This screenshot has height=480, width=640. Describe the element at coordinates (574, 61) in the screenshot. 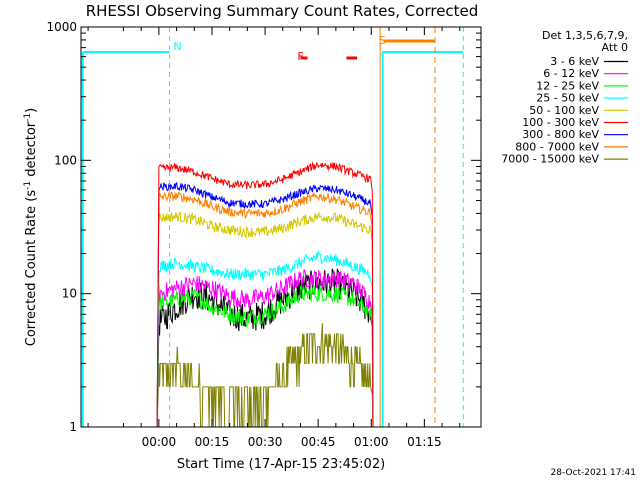

I see `legend-entry-label: 3 - 6 keV` at that location.